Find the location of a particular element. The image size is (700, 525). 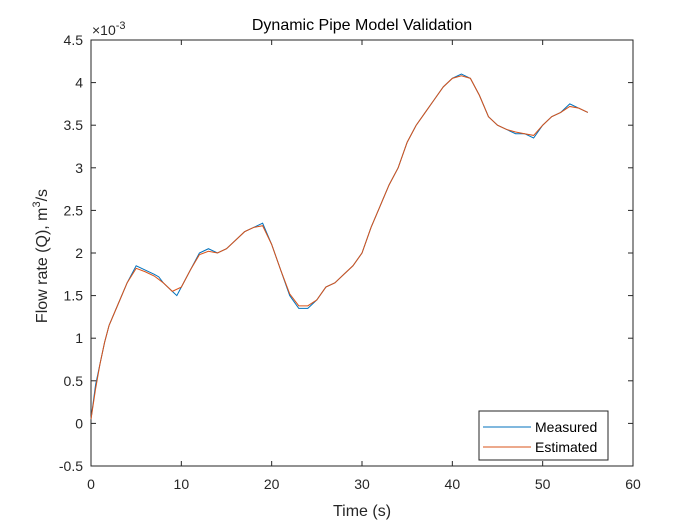

y-axis-label-superscript: 3 is located at coordinates (37, 204).